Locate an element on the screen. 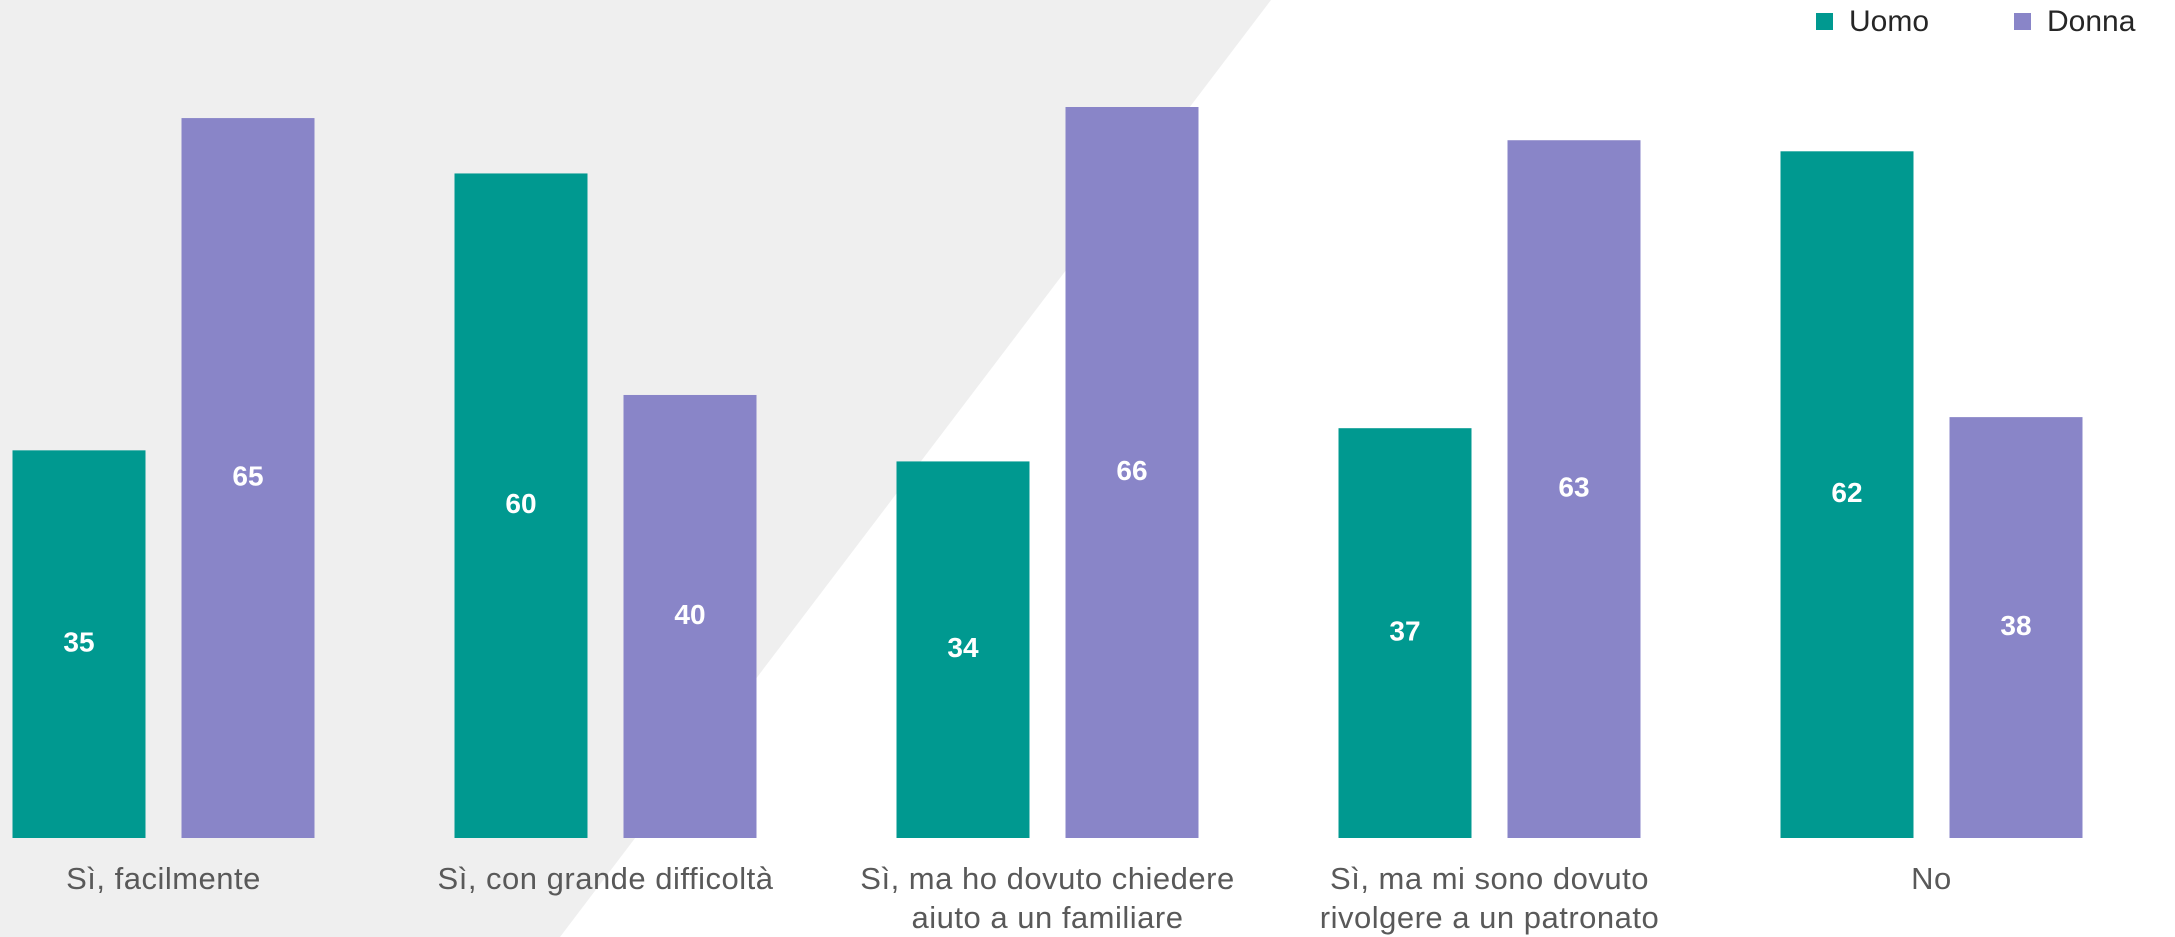 The width and height of the screenshot is (2175, 937). value-label: 66 is located at coordinates (1131, 470).